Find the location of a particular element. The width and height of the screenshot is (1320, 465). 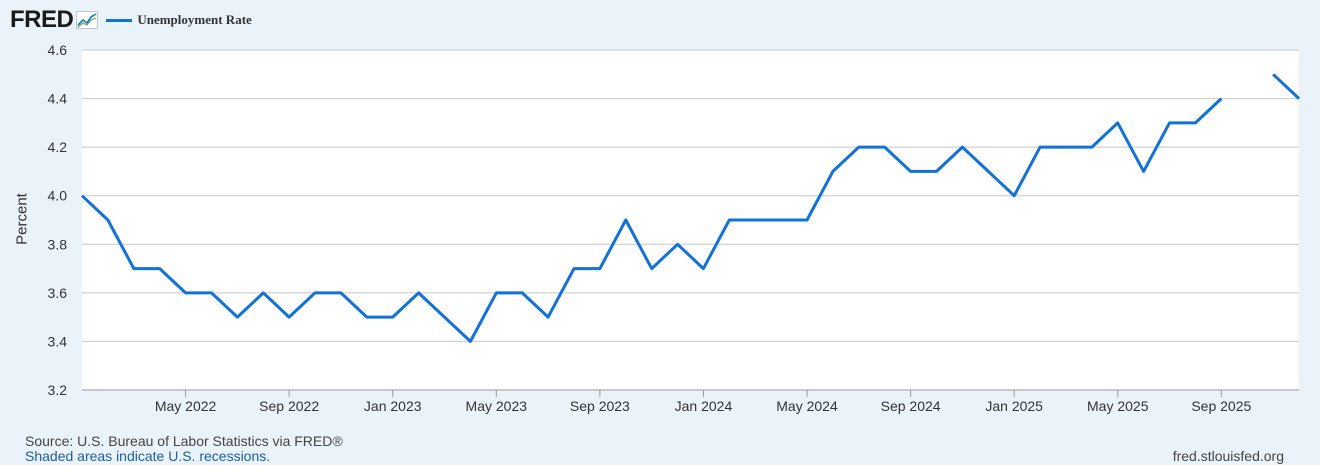

fred-url: fred.stlouisfed.org is located at coordinates (1228, 456).